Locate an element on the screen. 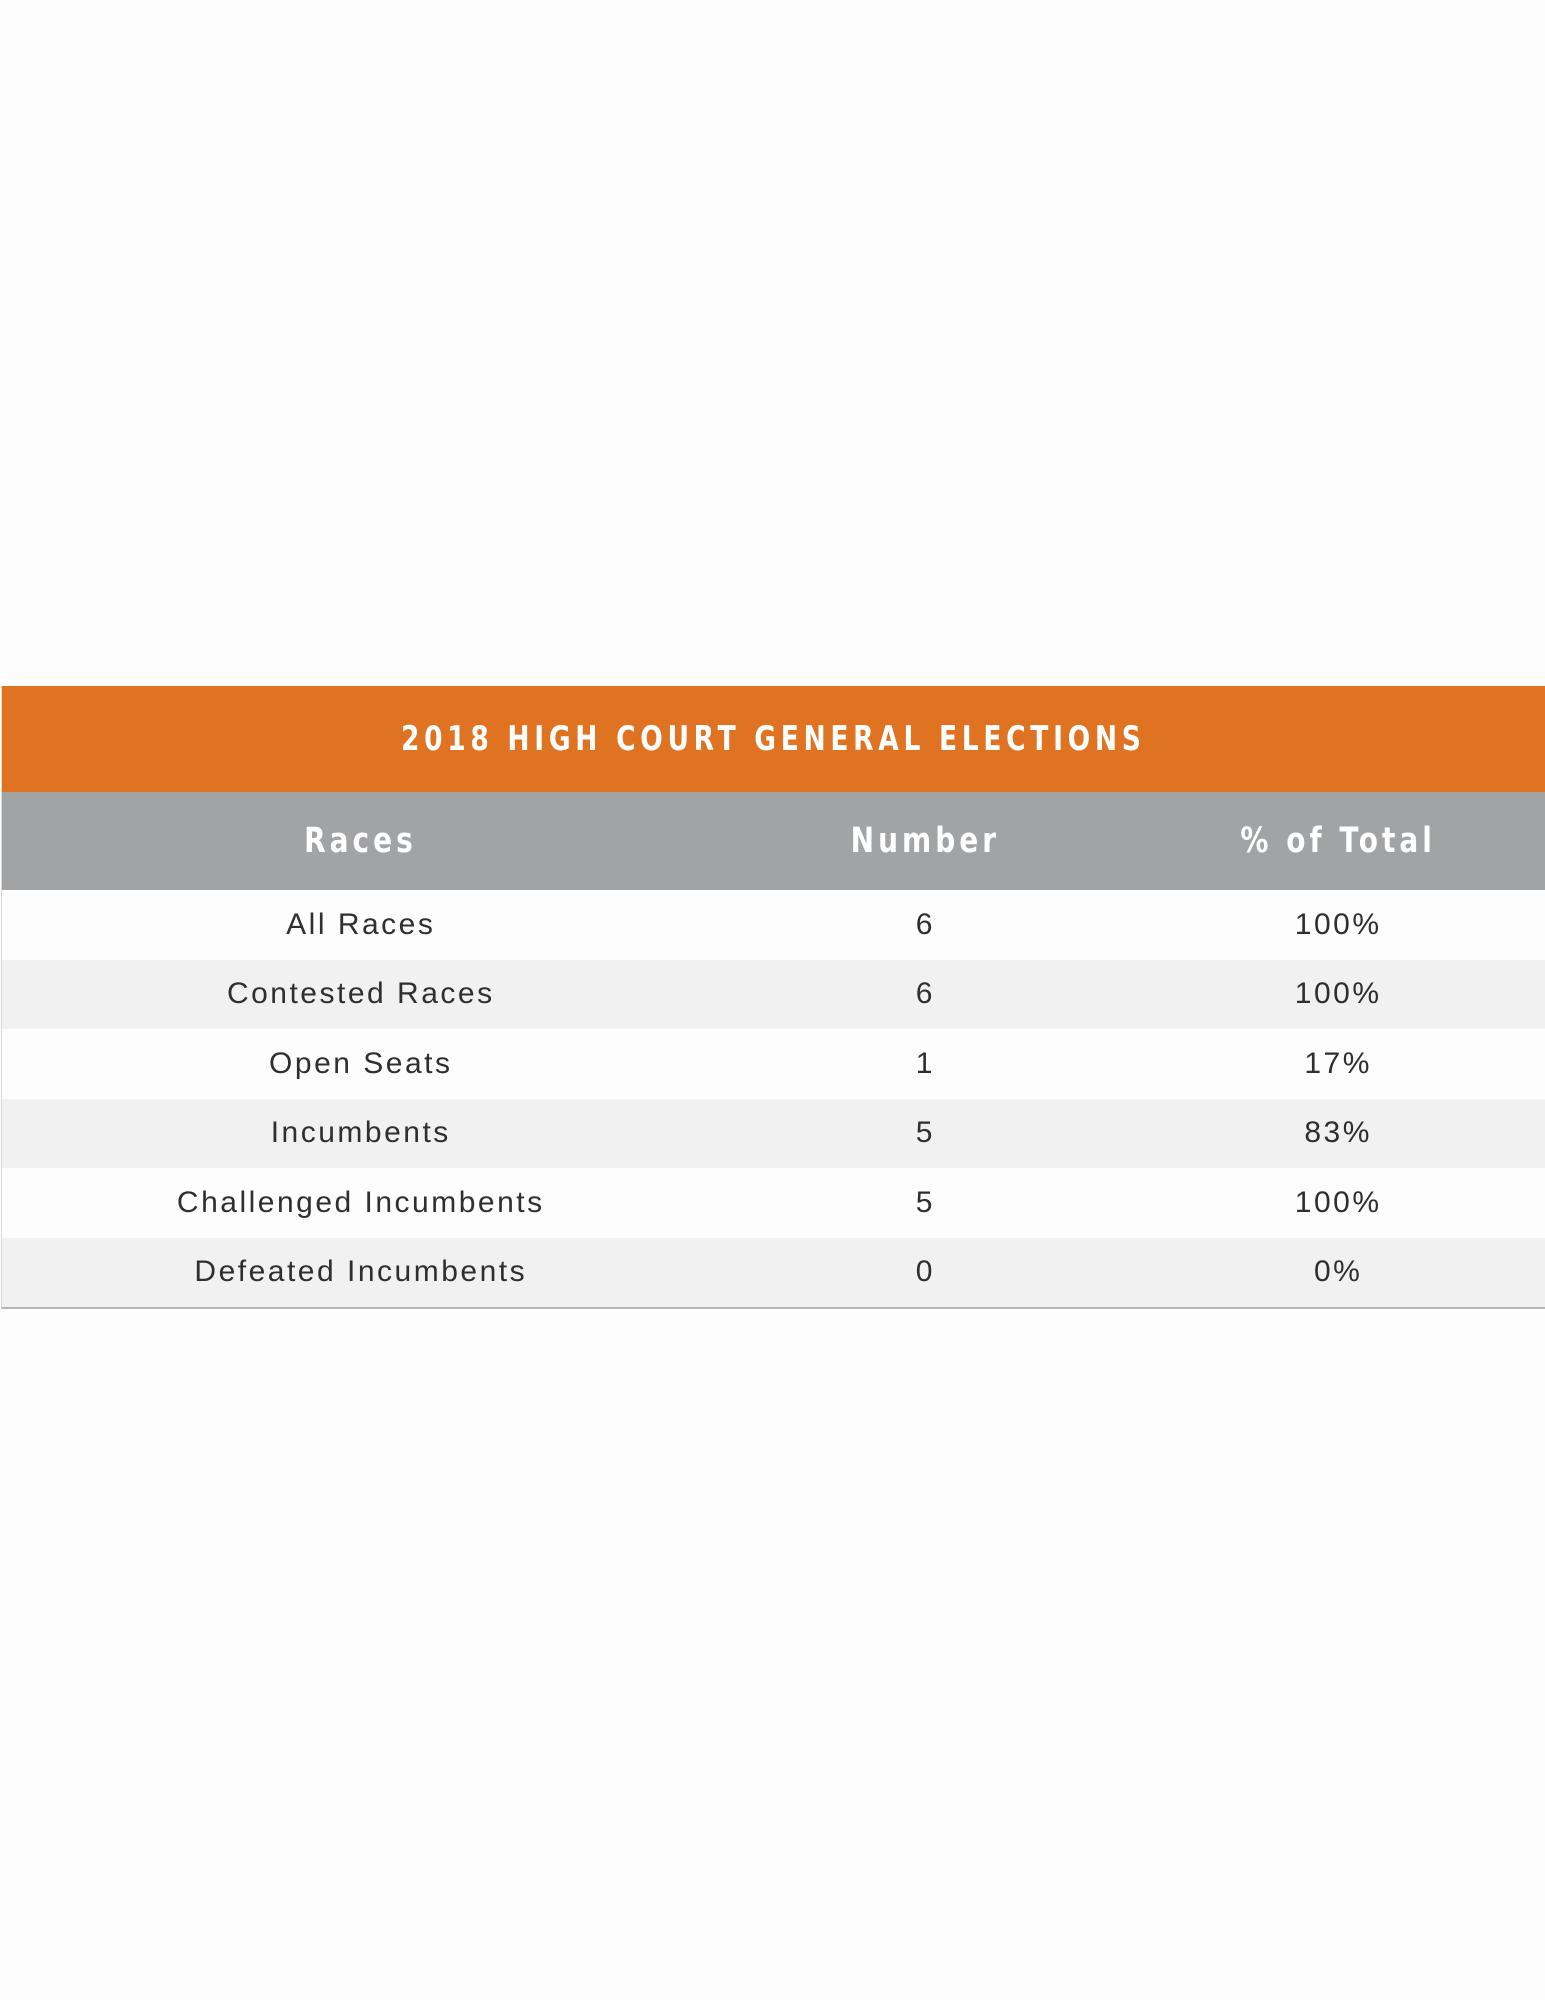 Image resolution: width=1545 pixels, height=2000 pixels. table-row: Incumbents 5 83% is located at coordinates (773, 1133).